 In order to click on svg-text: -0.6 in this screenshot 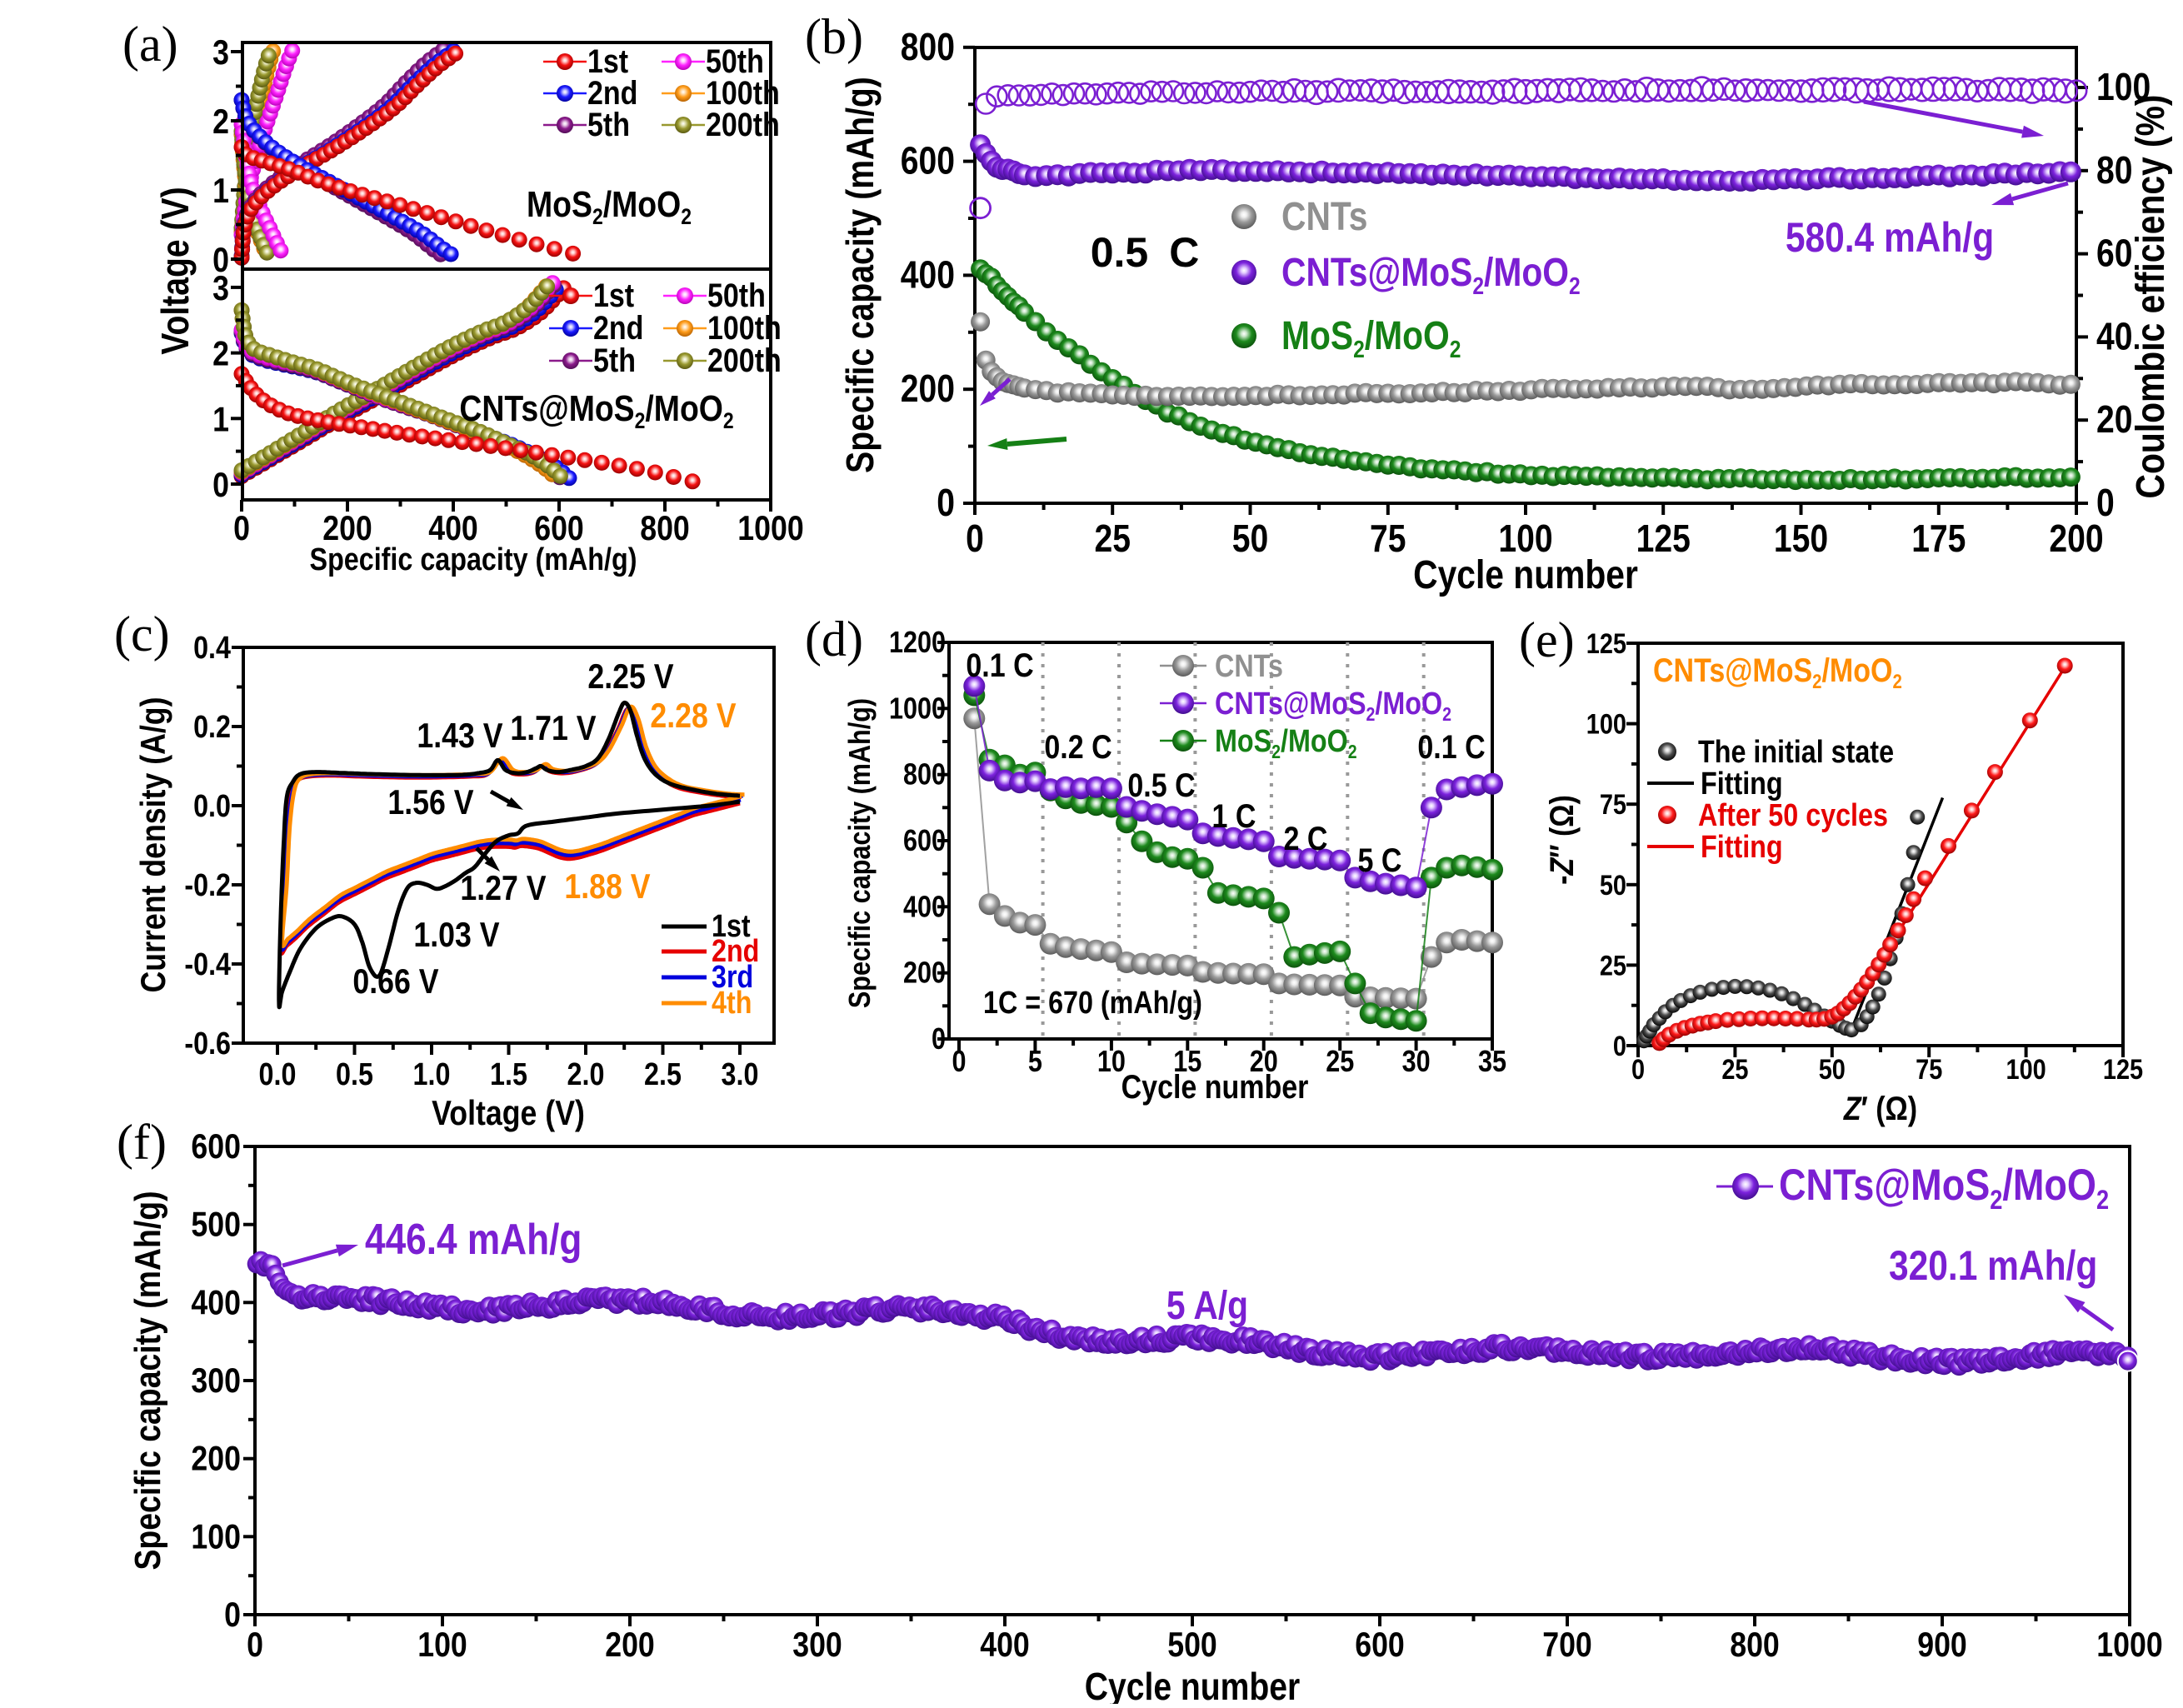, I will do `click(207, 1043)`.